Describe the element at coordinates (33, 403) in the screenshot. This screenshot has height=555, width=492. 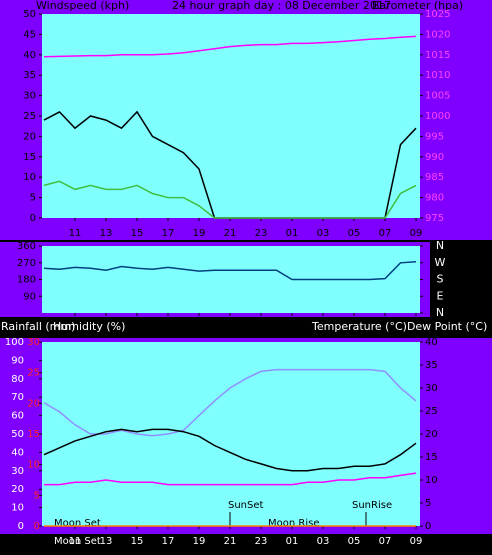
I see `y3-tick-label: 20` at that location.